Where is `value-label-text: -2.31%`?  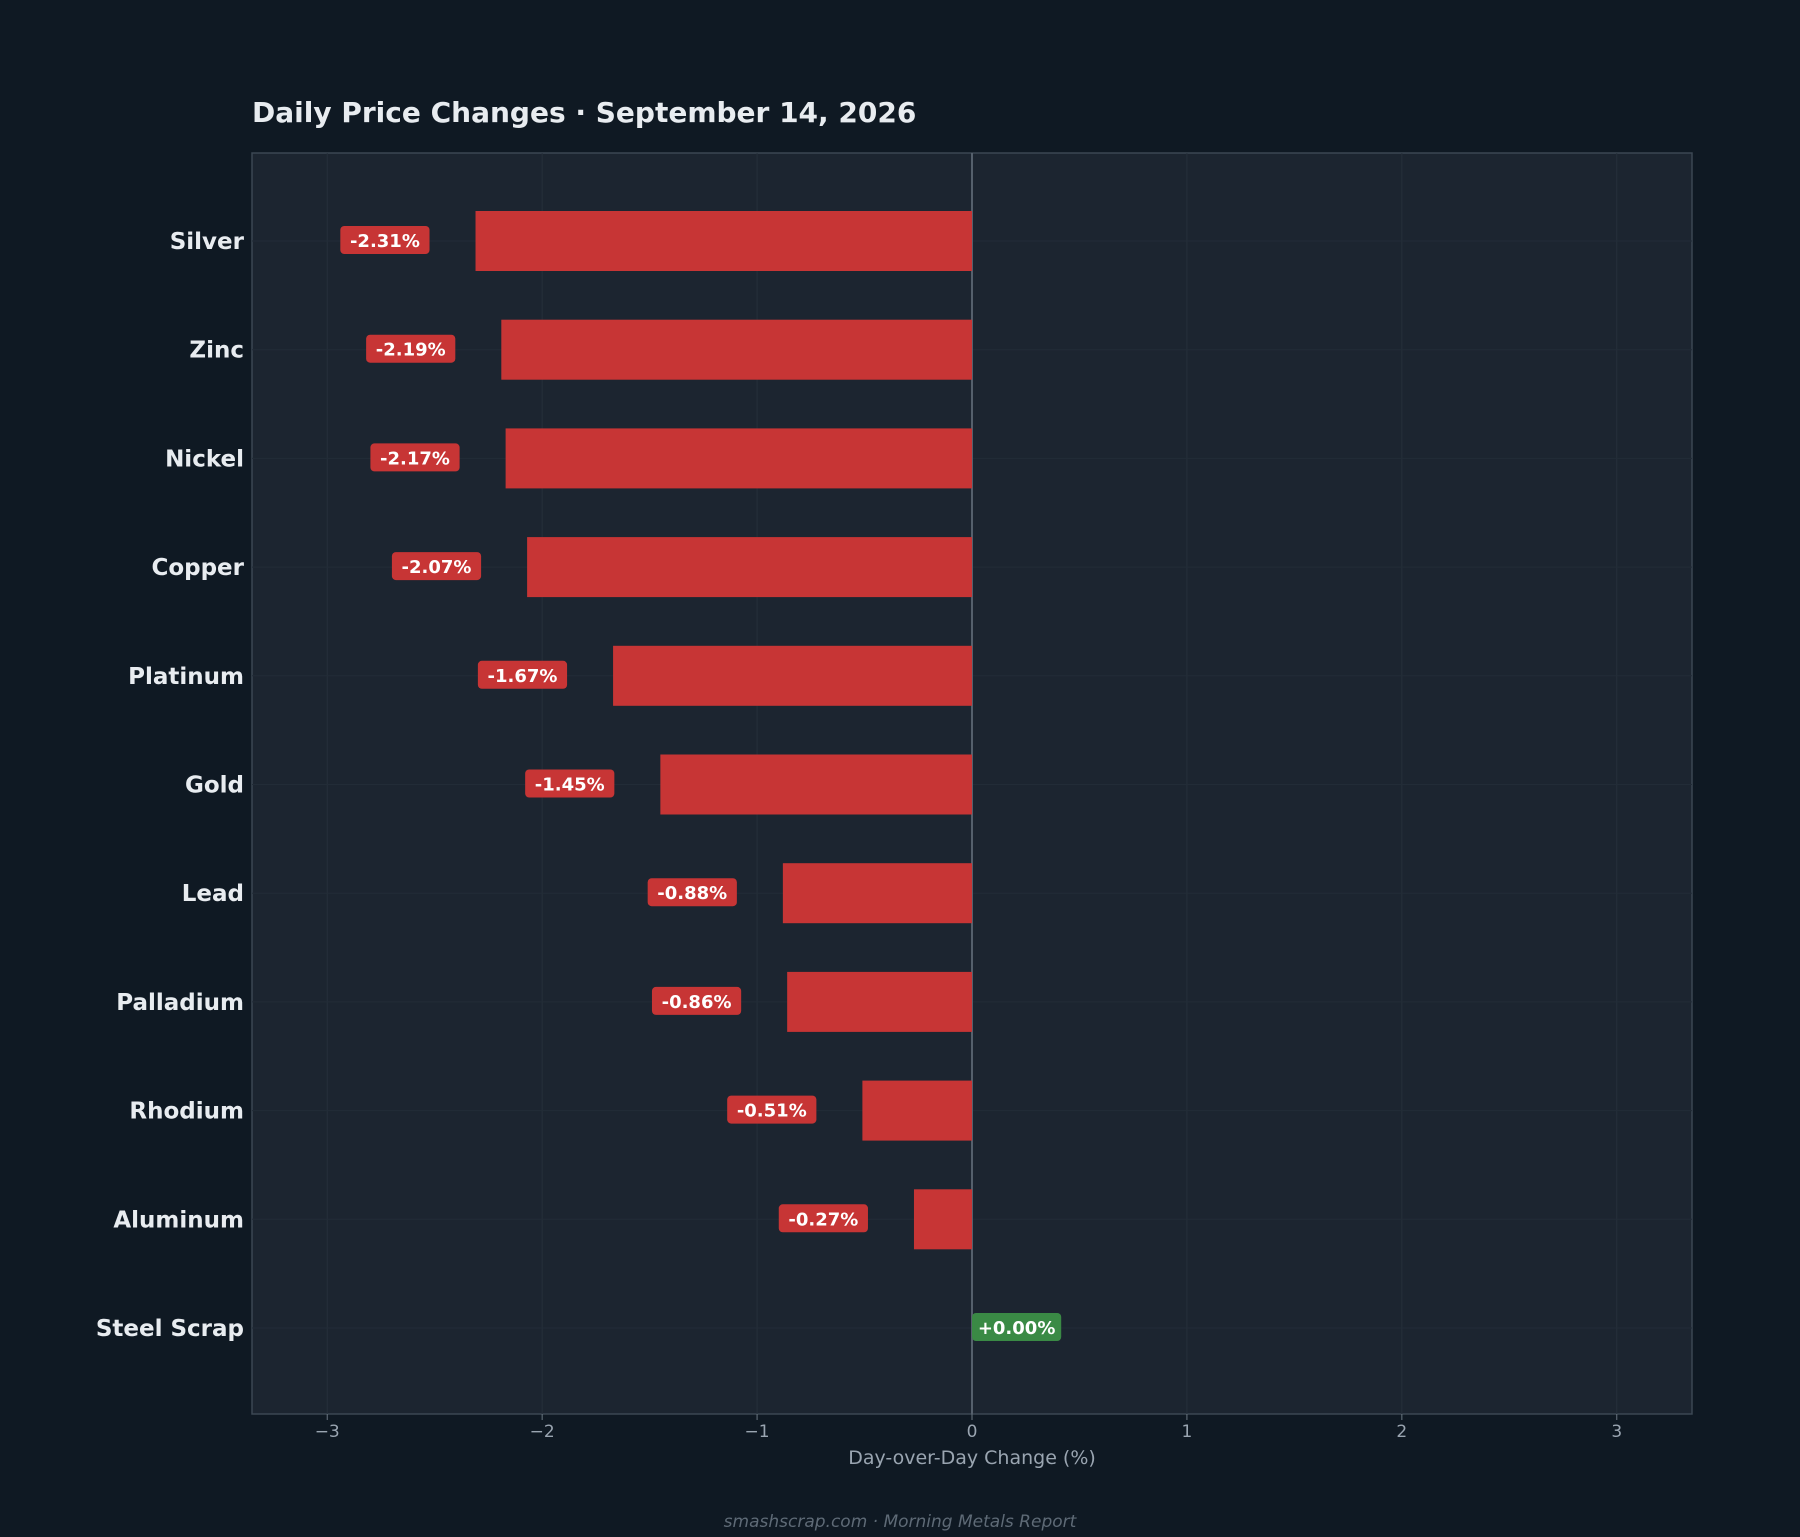 value-label-text: -2.31% is located at coordinates (385, 241).